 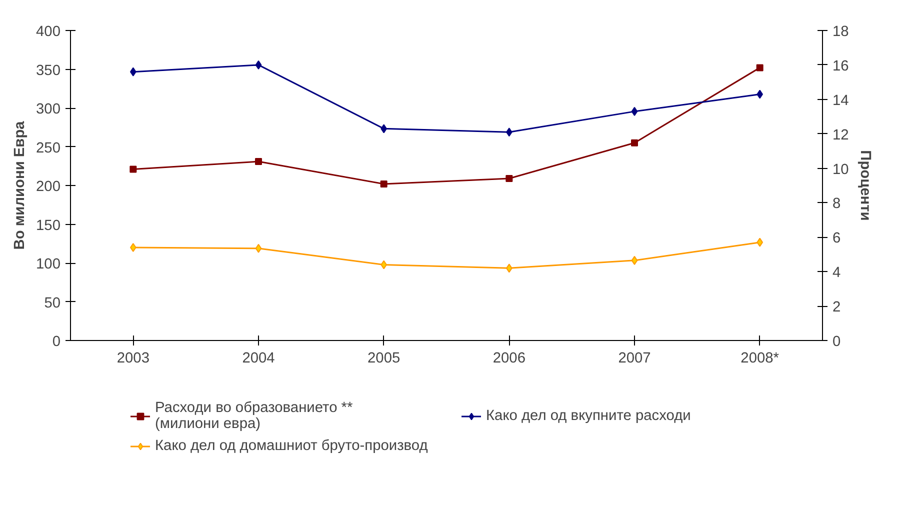 I want to click on y2-tick-label: 2, so click(x=836, y=308).